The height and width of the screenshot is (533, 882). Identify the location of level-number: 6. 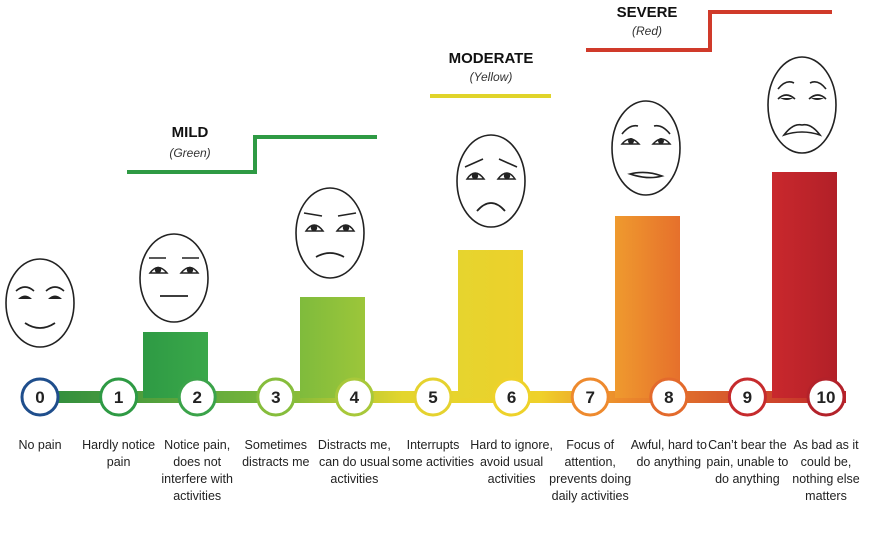
(511, 397).